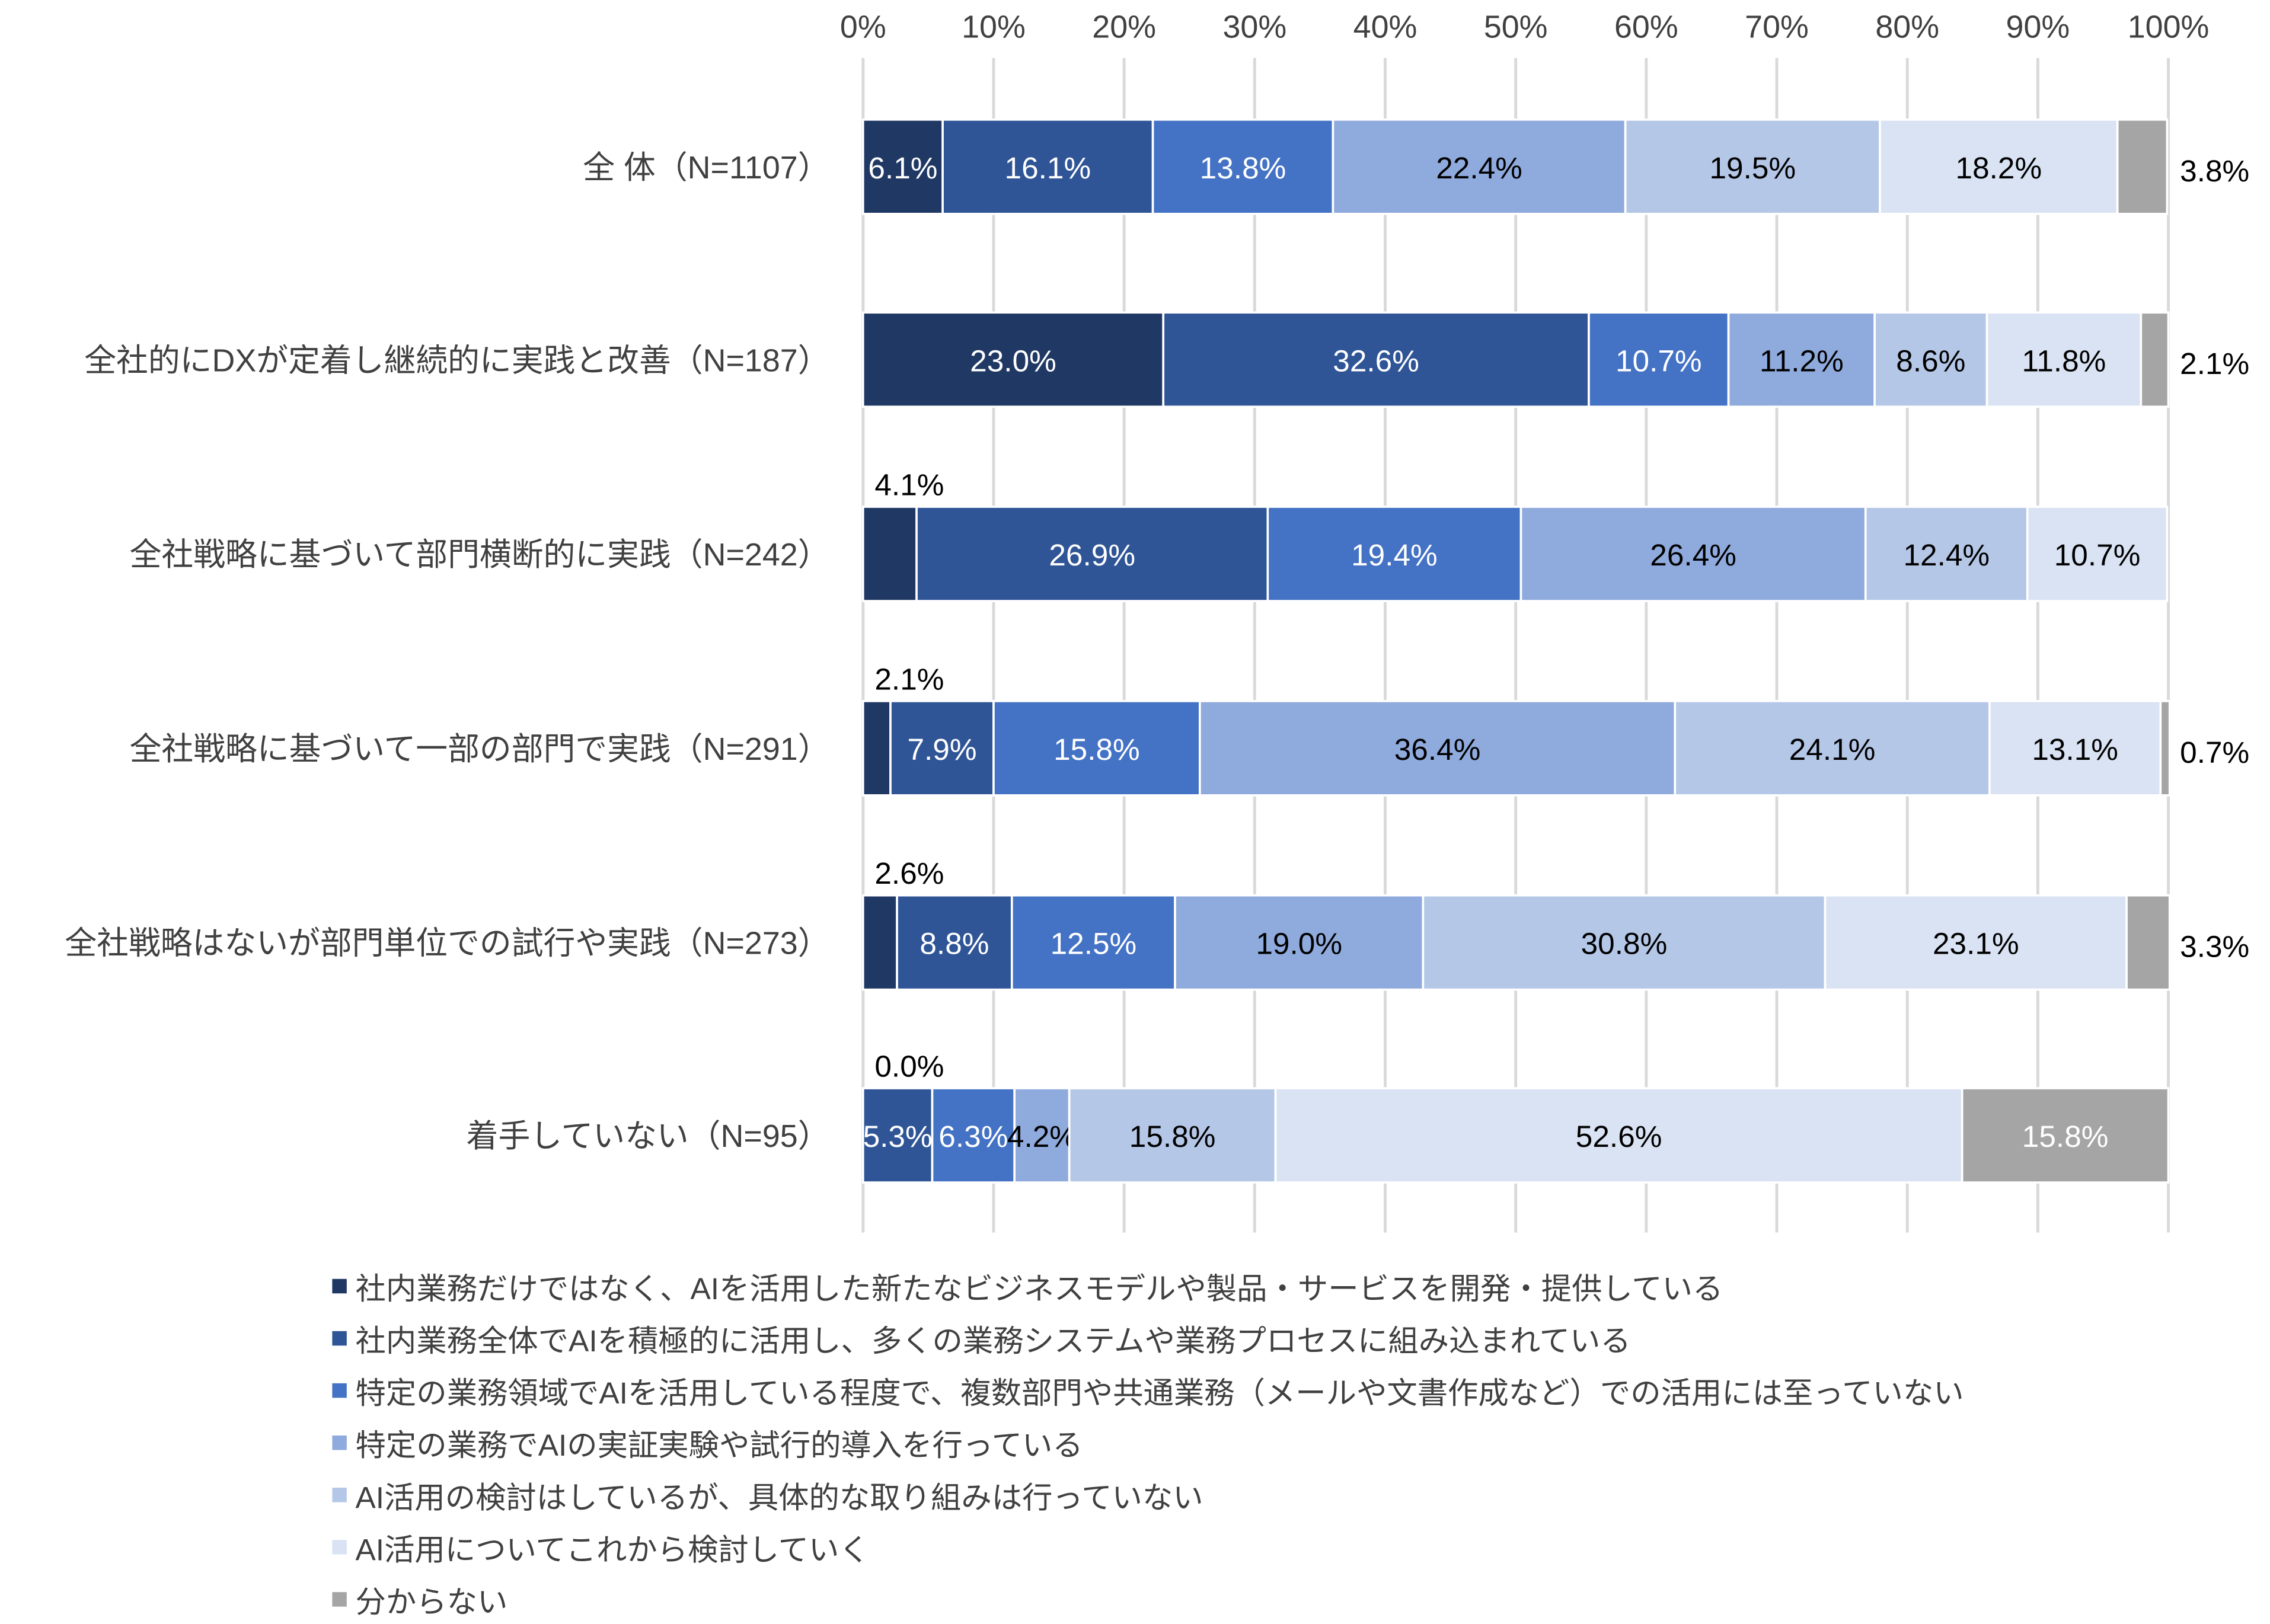  Describe the element at coordinates (1516, 27) in the screenshot. I see `x-tick-label: 50%` at that location.